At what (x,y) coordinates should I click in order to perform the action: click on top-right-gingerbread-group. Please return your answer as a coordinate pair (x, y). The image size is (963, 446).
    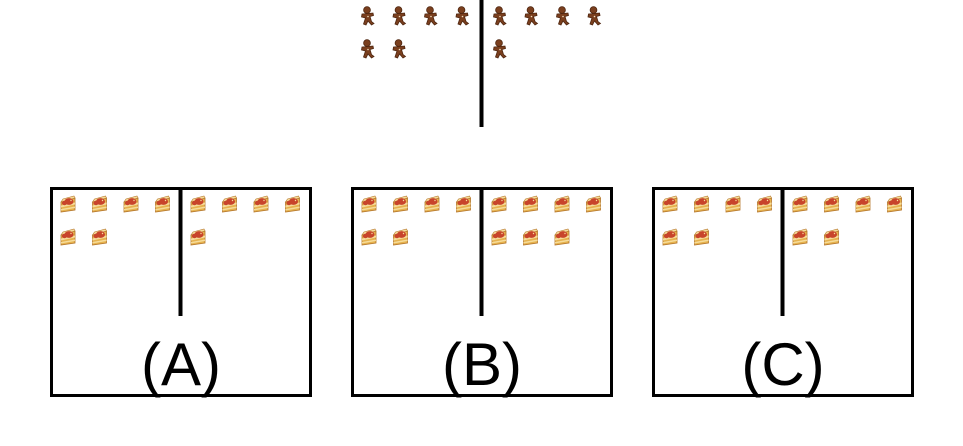
    Looking at the image, I should click on (547, 32).